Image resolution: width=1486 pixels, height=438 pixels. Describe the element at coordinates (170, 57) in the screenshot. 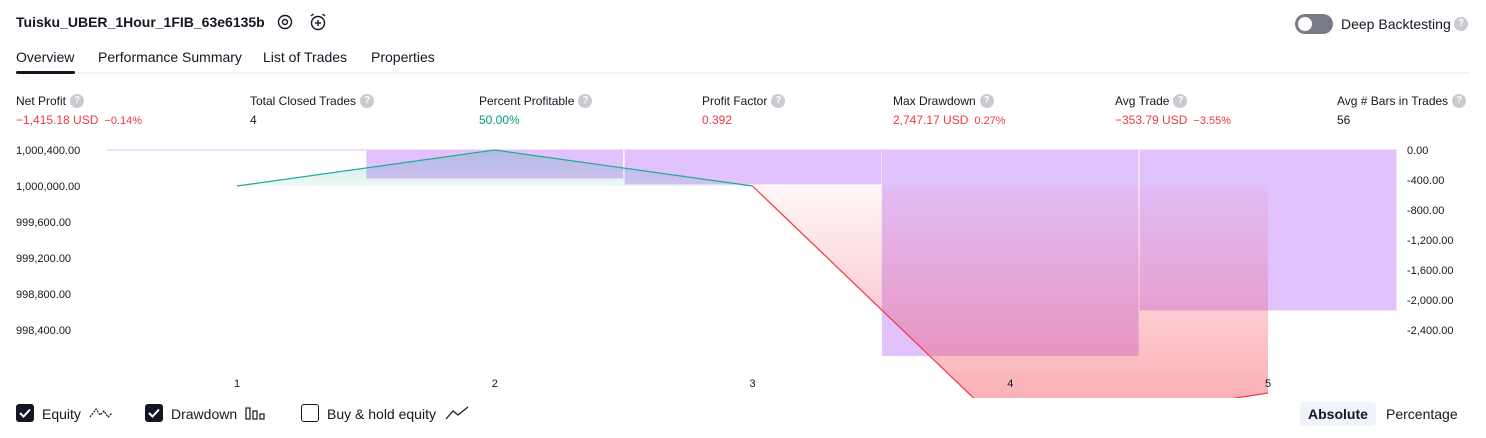

I see `tab-performance-summary: Performance Summary` at that location.